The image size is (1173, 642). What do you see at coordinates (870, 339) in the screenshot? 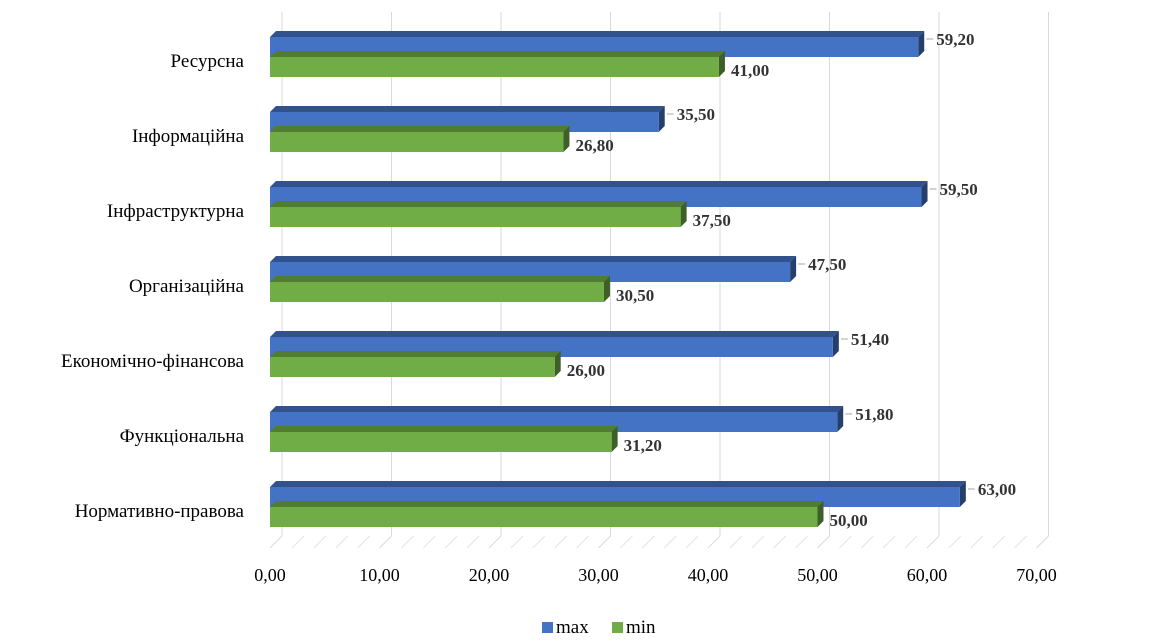
I see `data-label-max: 51,40` at bounding box center [870, 339].